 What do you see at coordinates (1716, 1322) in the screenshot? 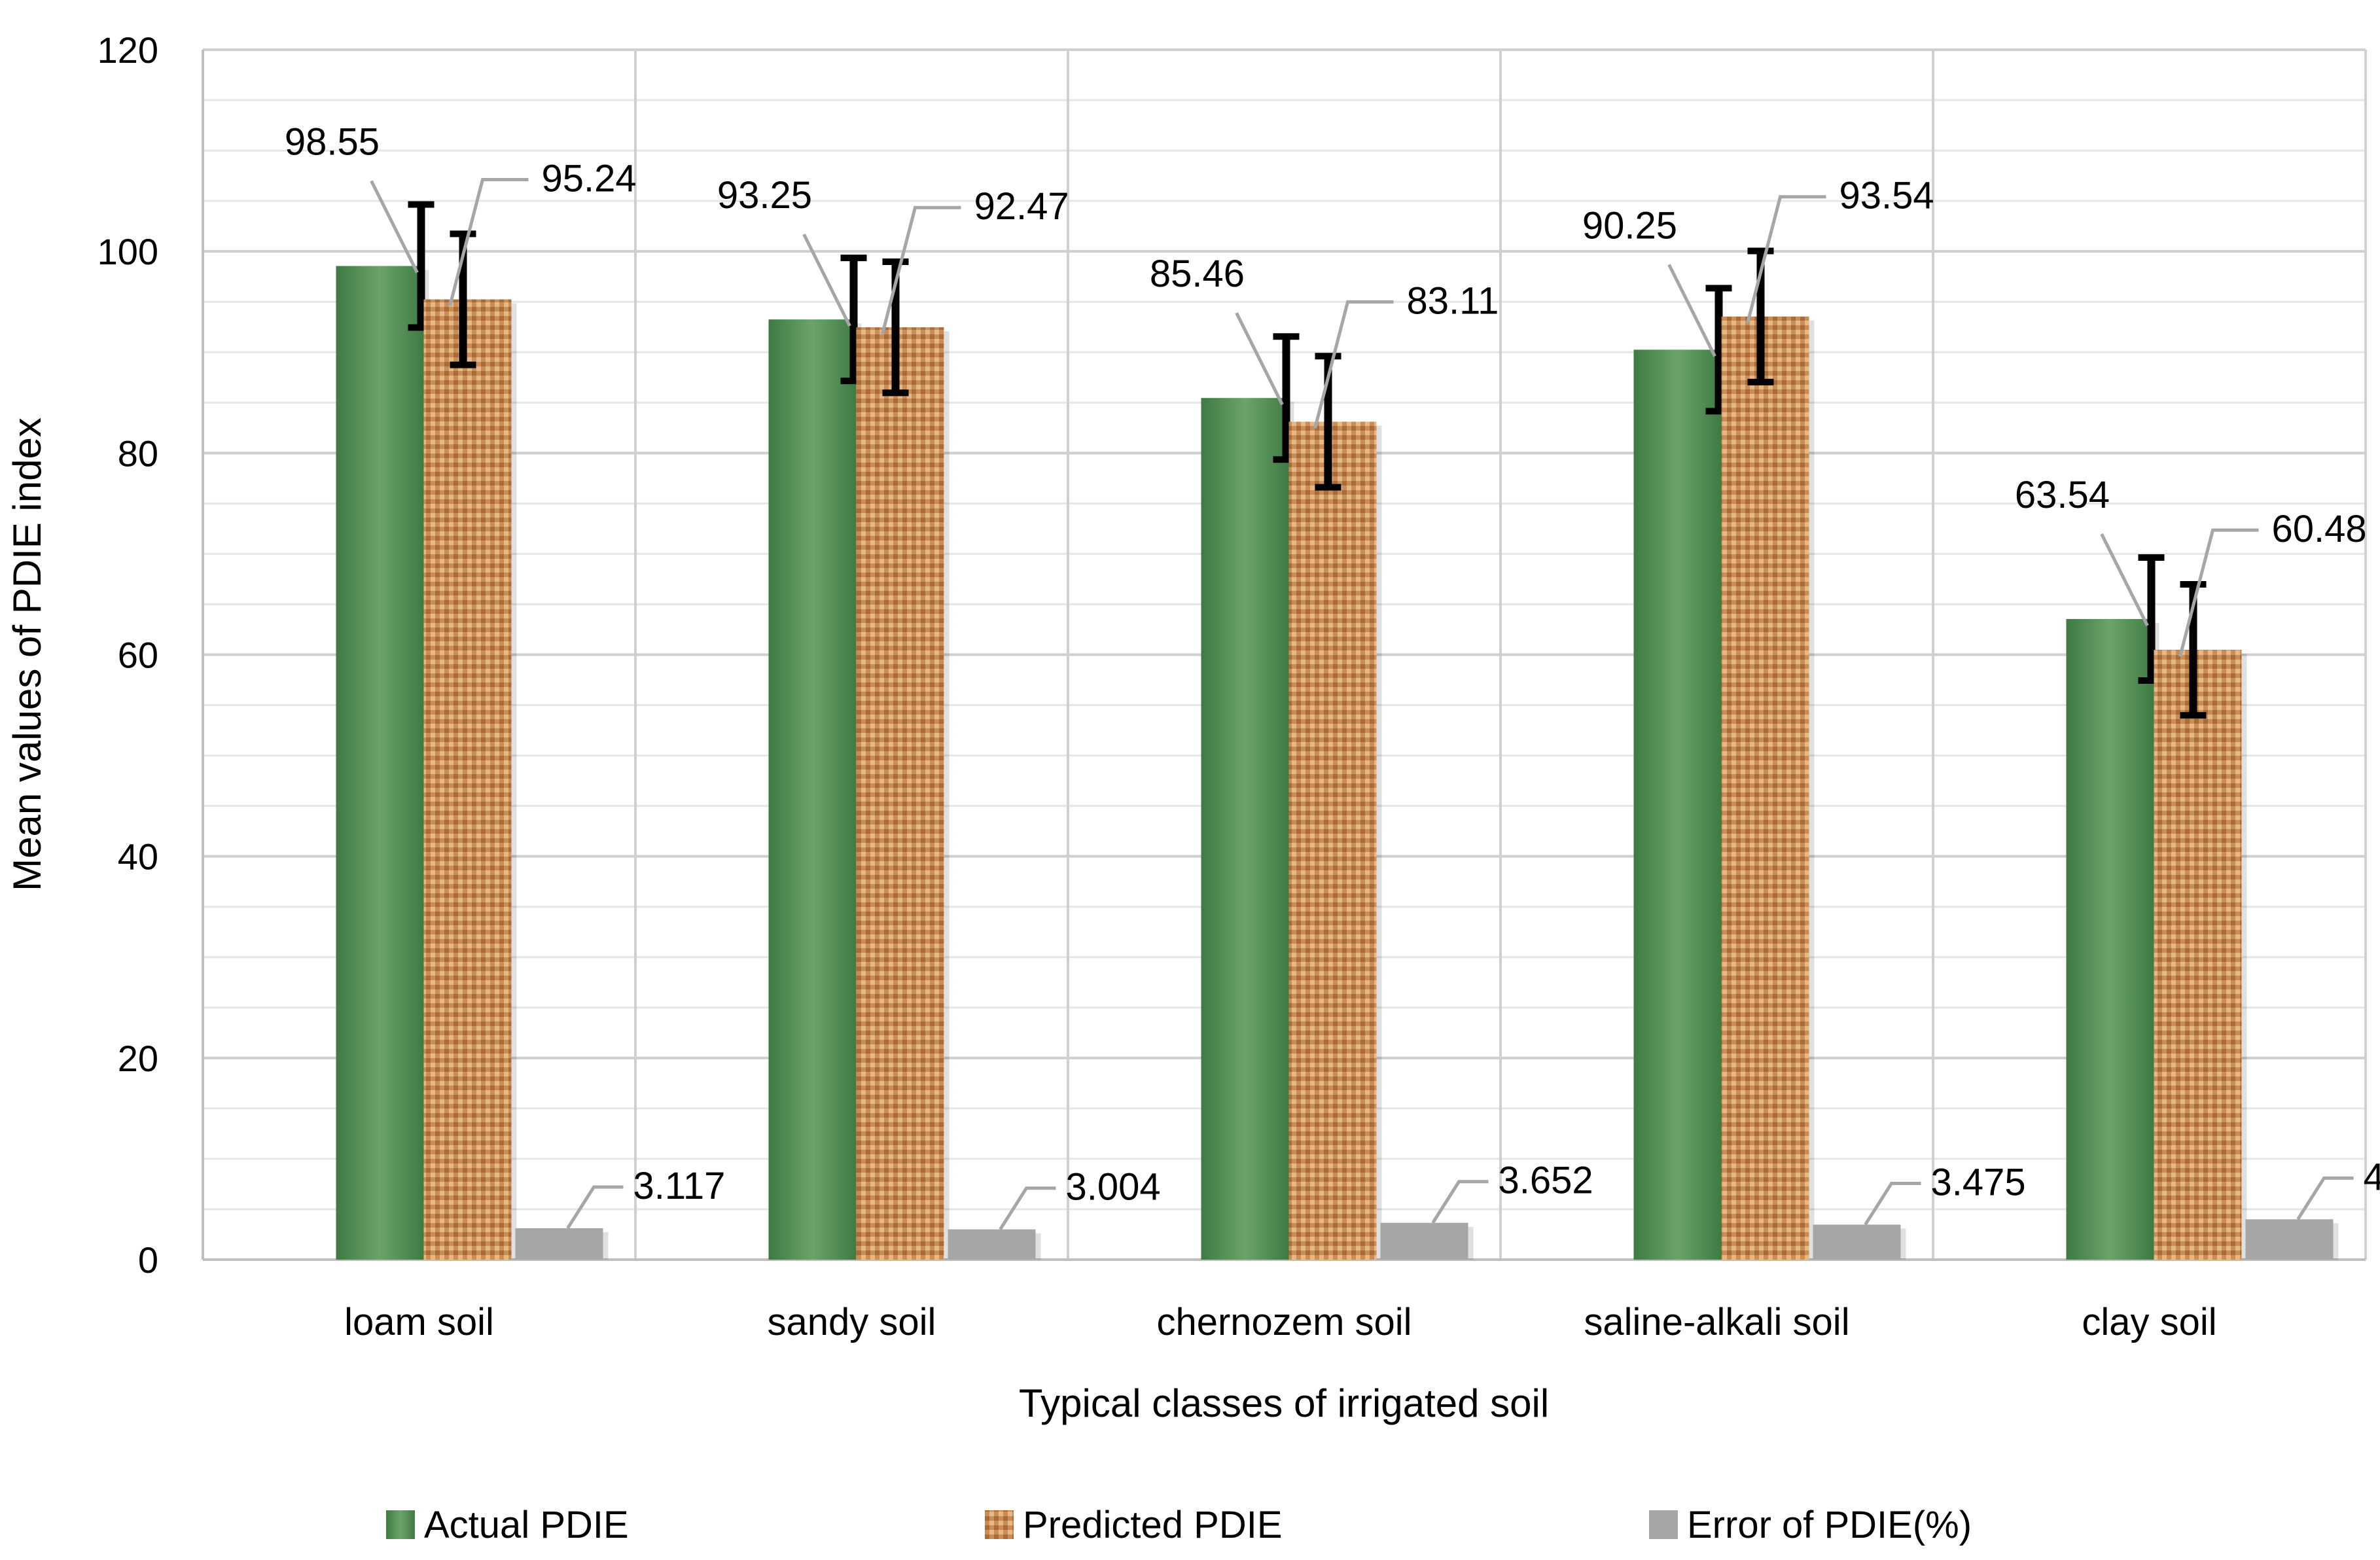
I see `x-tick-label: saline-alkali soil` at bounding box center [1716, 1322].